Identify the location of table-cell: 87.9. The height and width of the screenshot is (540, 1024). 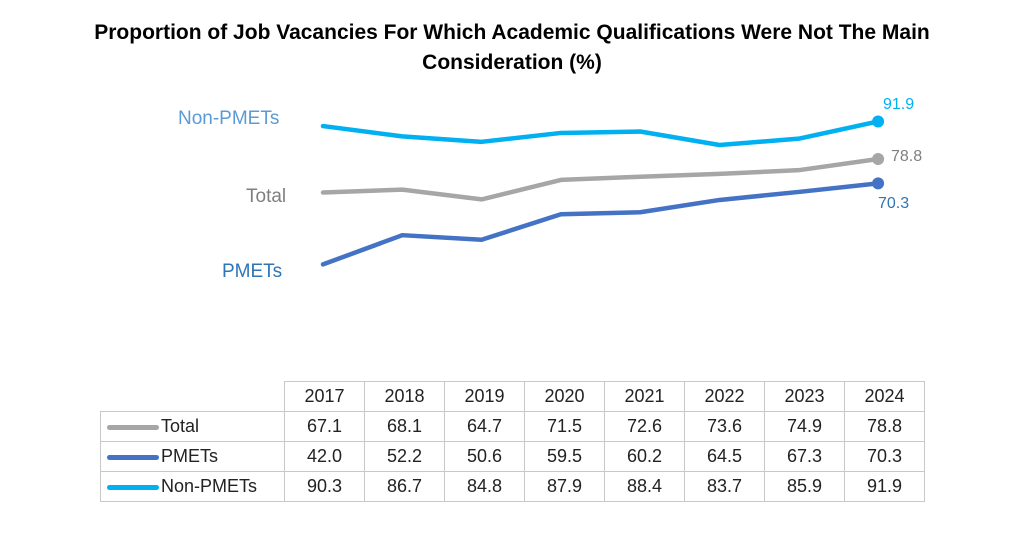
(564, 486).